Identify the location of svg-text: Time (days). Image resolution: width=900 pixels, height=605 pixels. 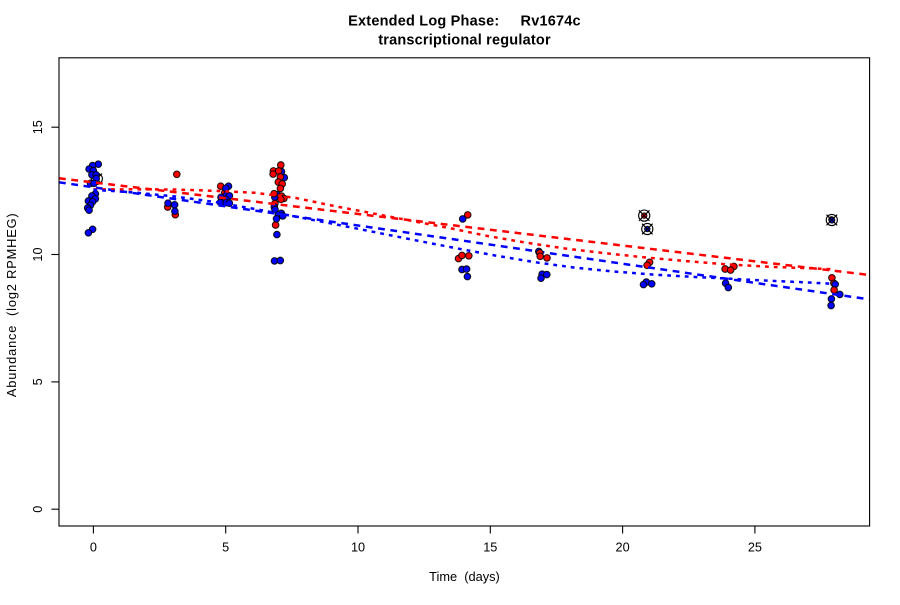
(464, 576).